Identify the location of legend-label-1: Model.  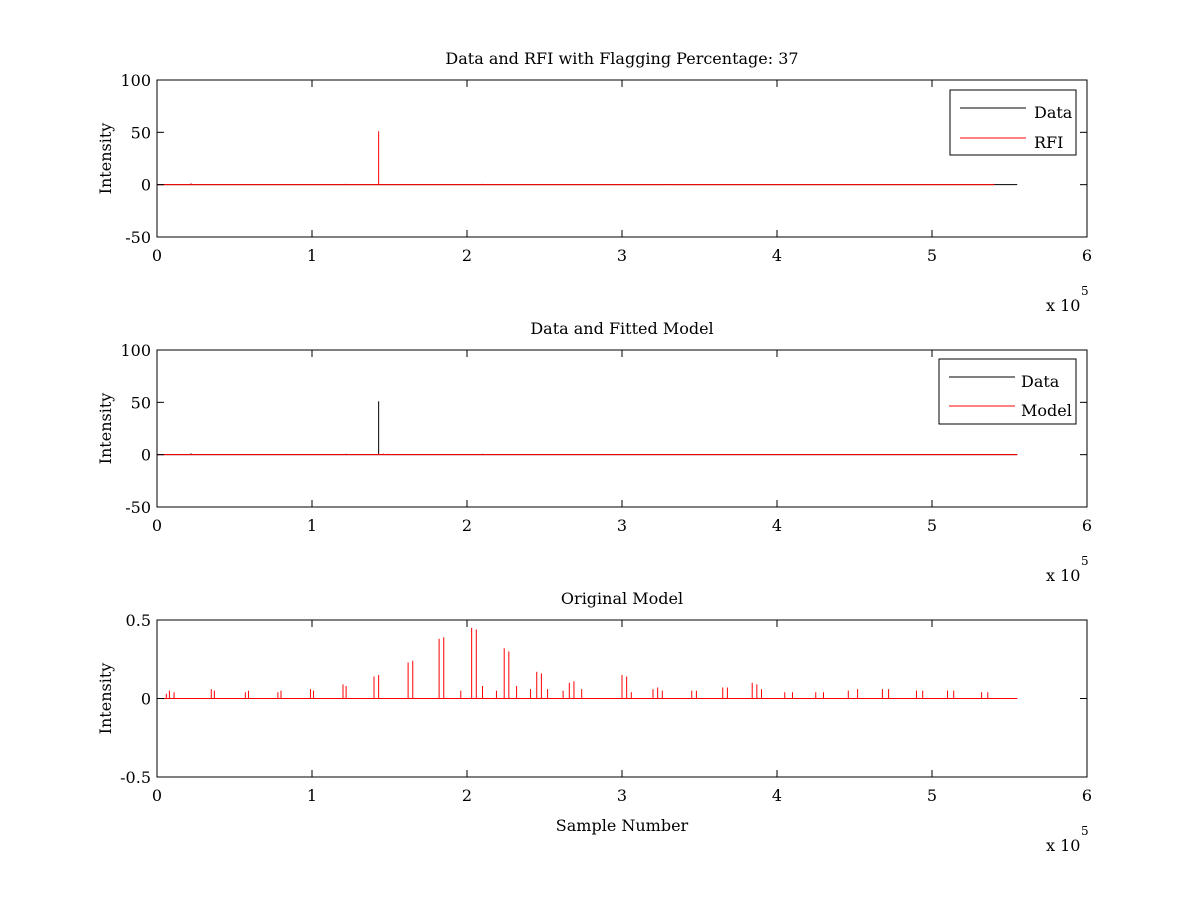
(1046, 410).